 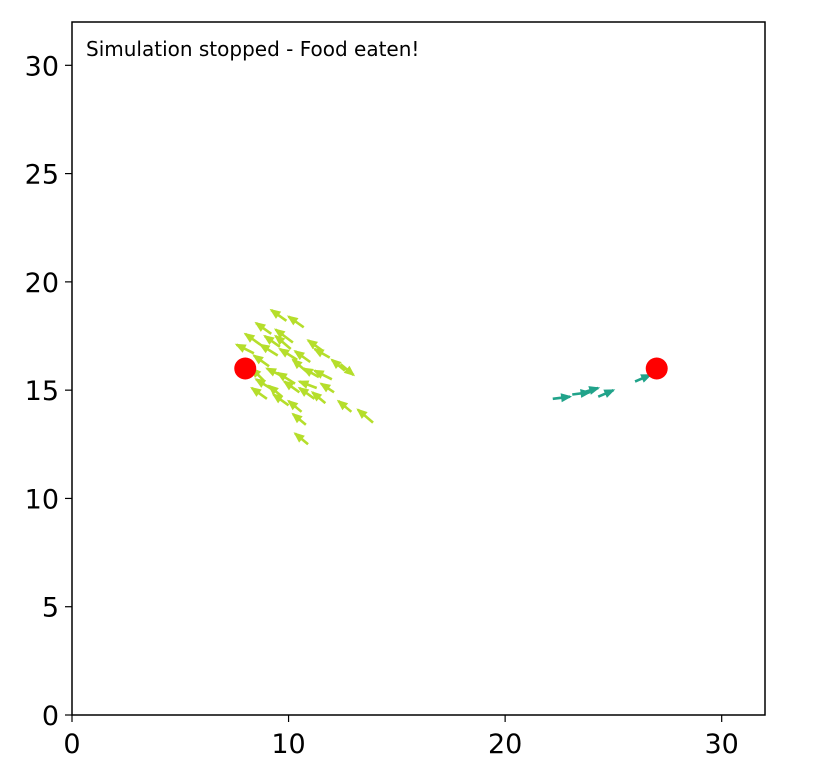 What do you see at coordinates (252, 49) in the screenshot?
I see `status-text: Simulation stopped - Food eaten!` at bounding box center [252, 49].